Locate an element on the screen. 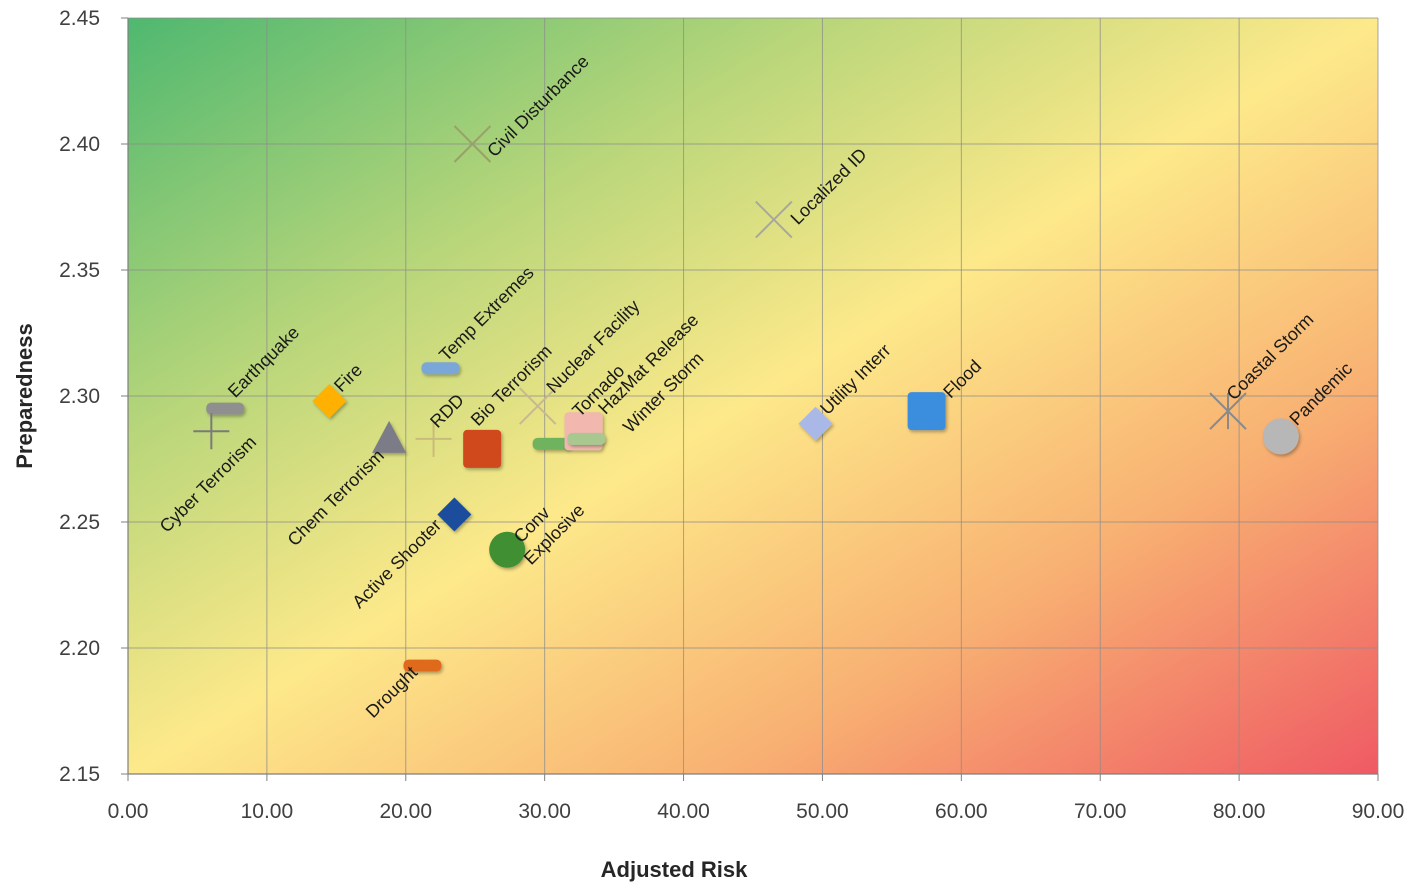  point-coastal-storm is located at coordinates (1228, 411).